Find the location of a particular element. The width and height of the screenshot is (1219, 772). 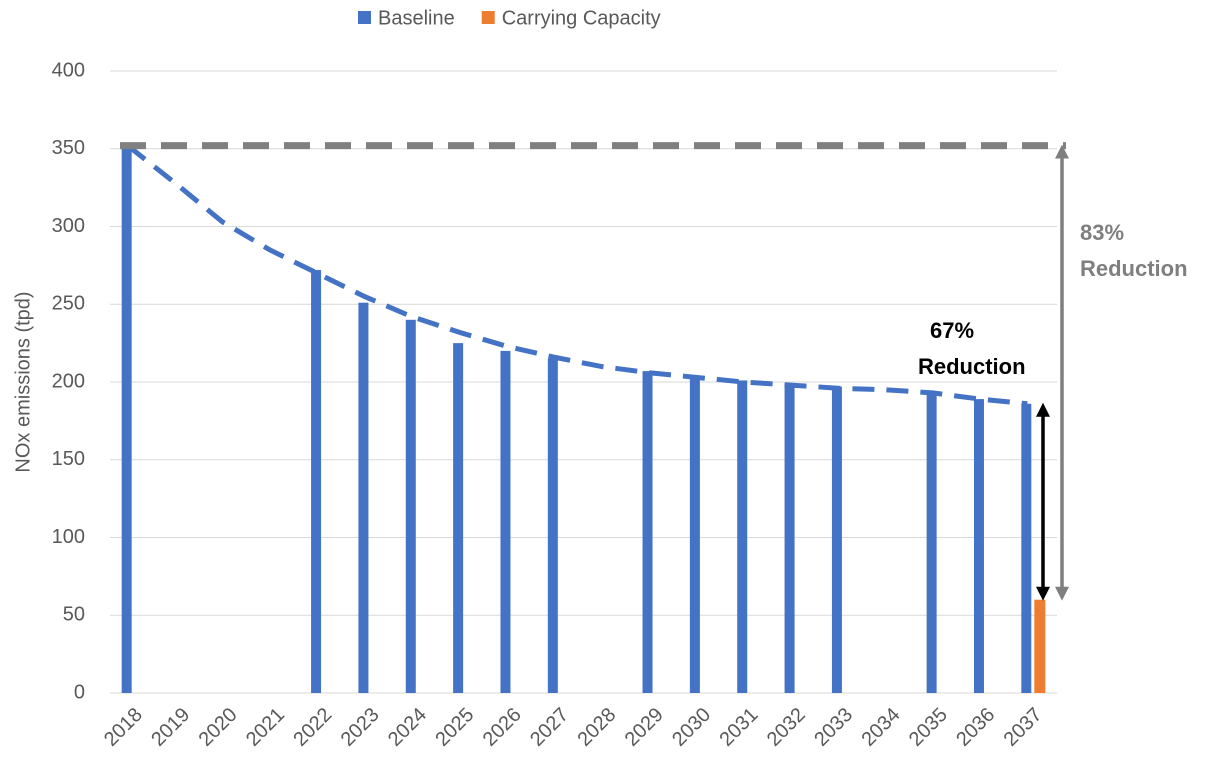

y-tick-label: 250 is located at coordinates (68, 304).